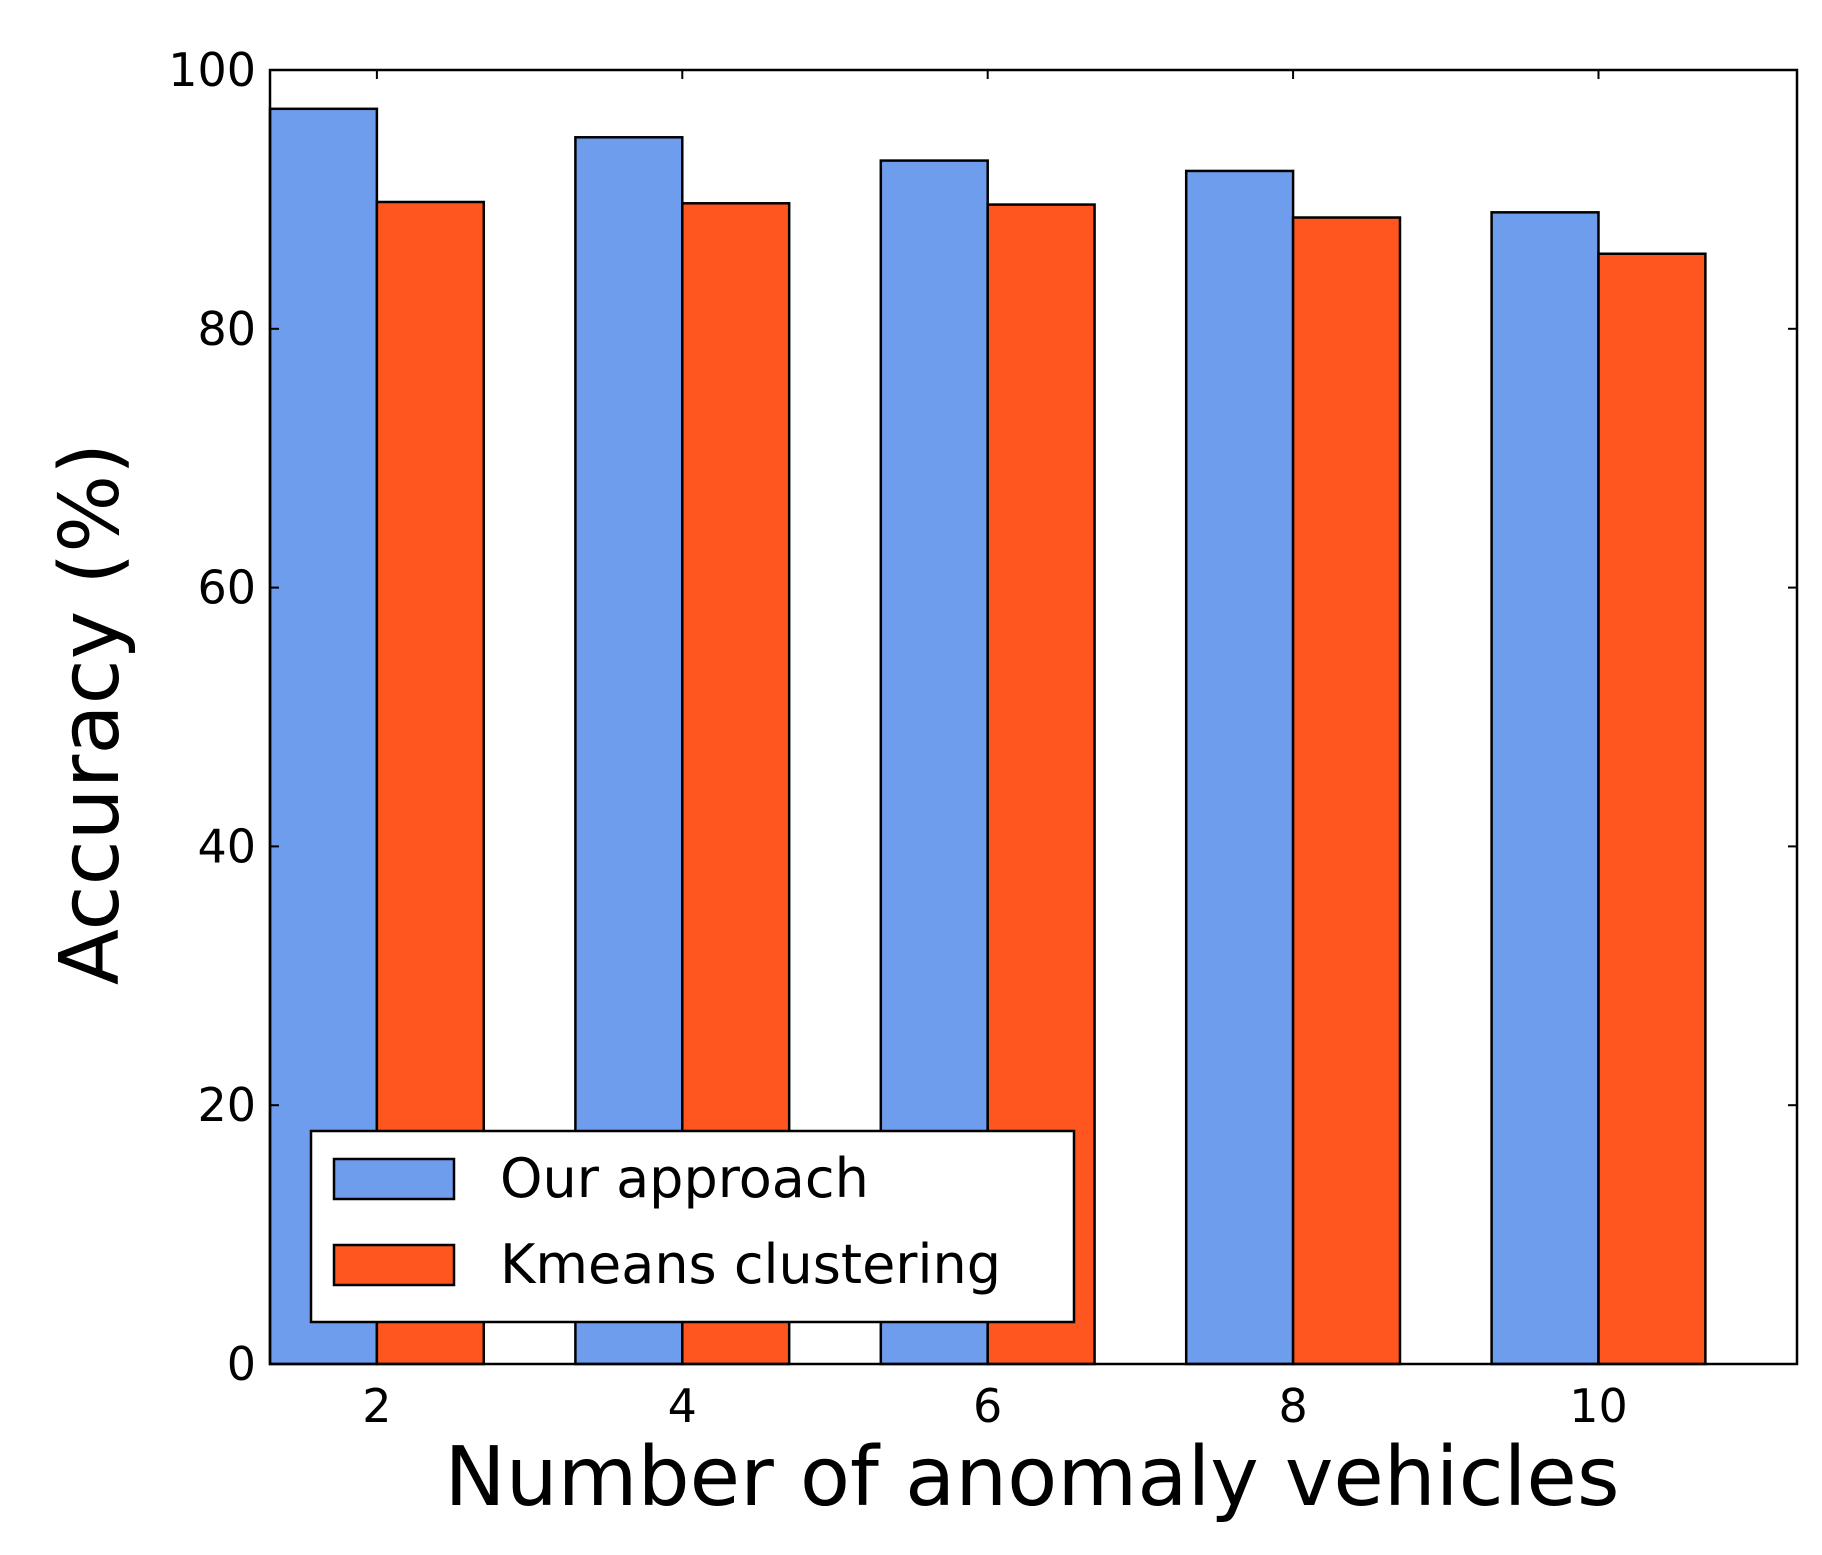  Describe the element at coordinates (682, 1406) in the screenshot. I see `x-tick-label-4: 4` at that location.